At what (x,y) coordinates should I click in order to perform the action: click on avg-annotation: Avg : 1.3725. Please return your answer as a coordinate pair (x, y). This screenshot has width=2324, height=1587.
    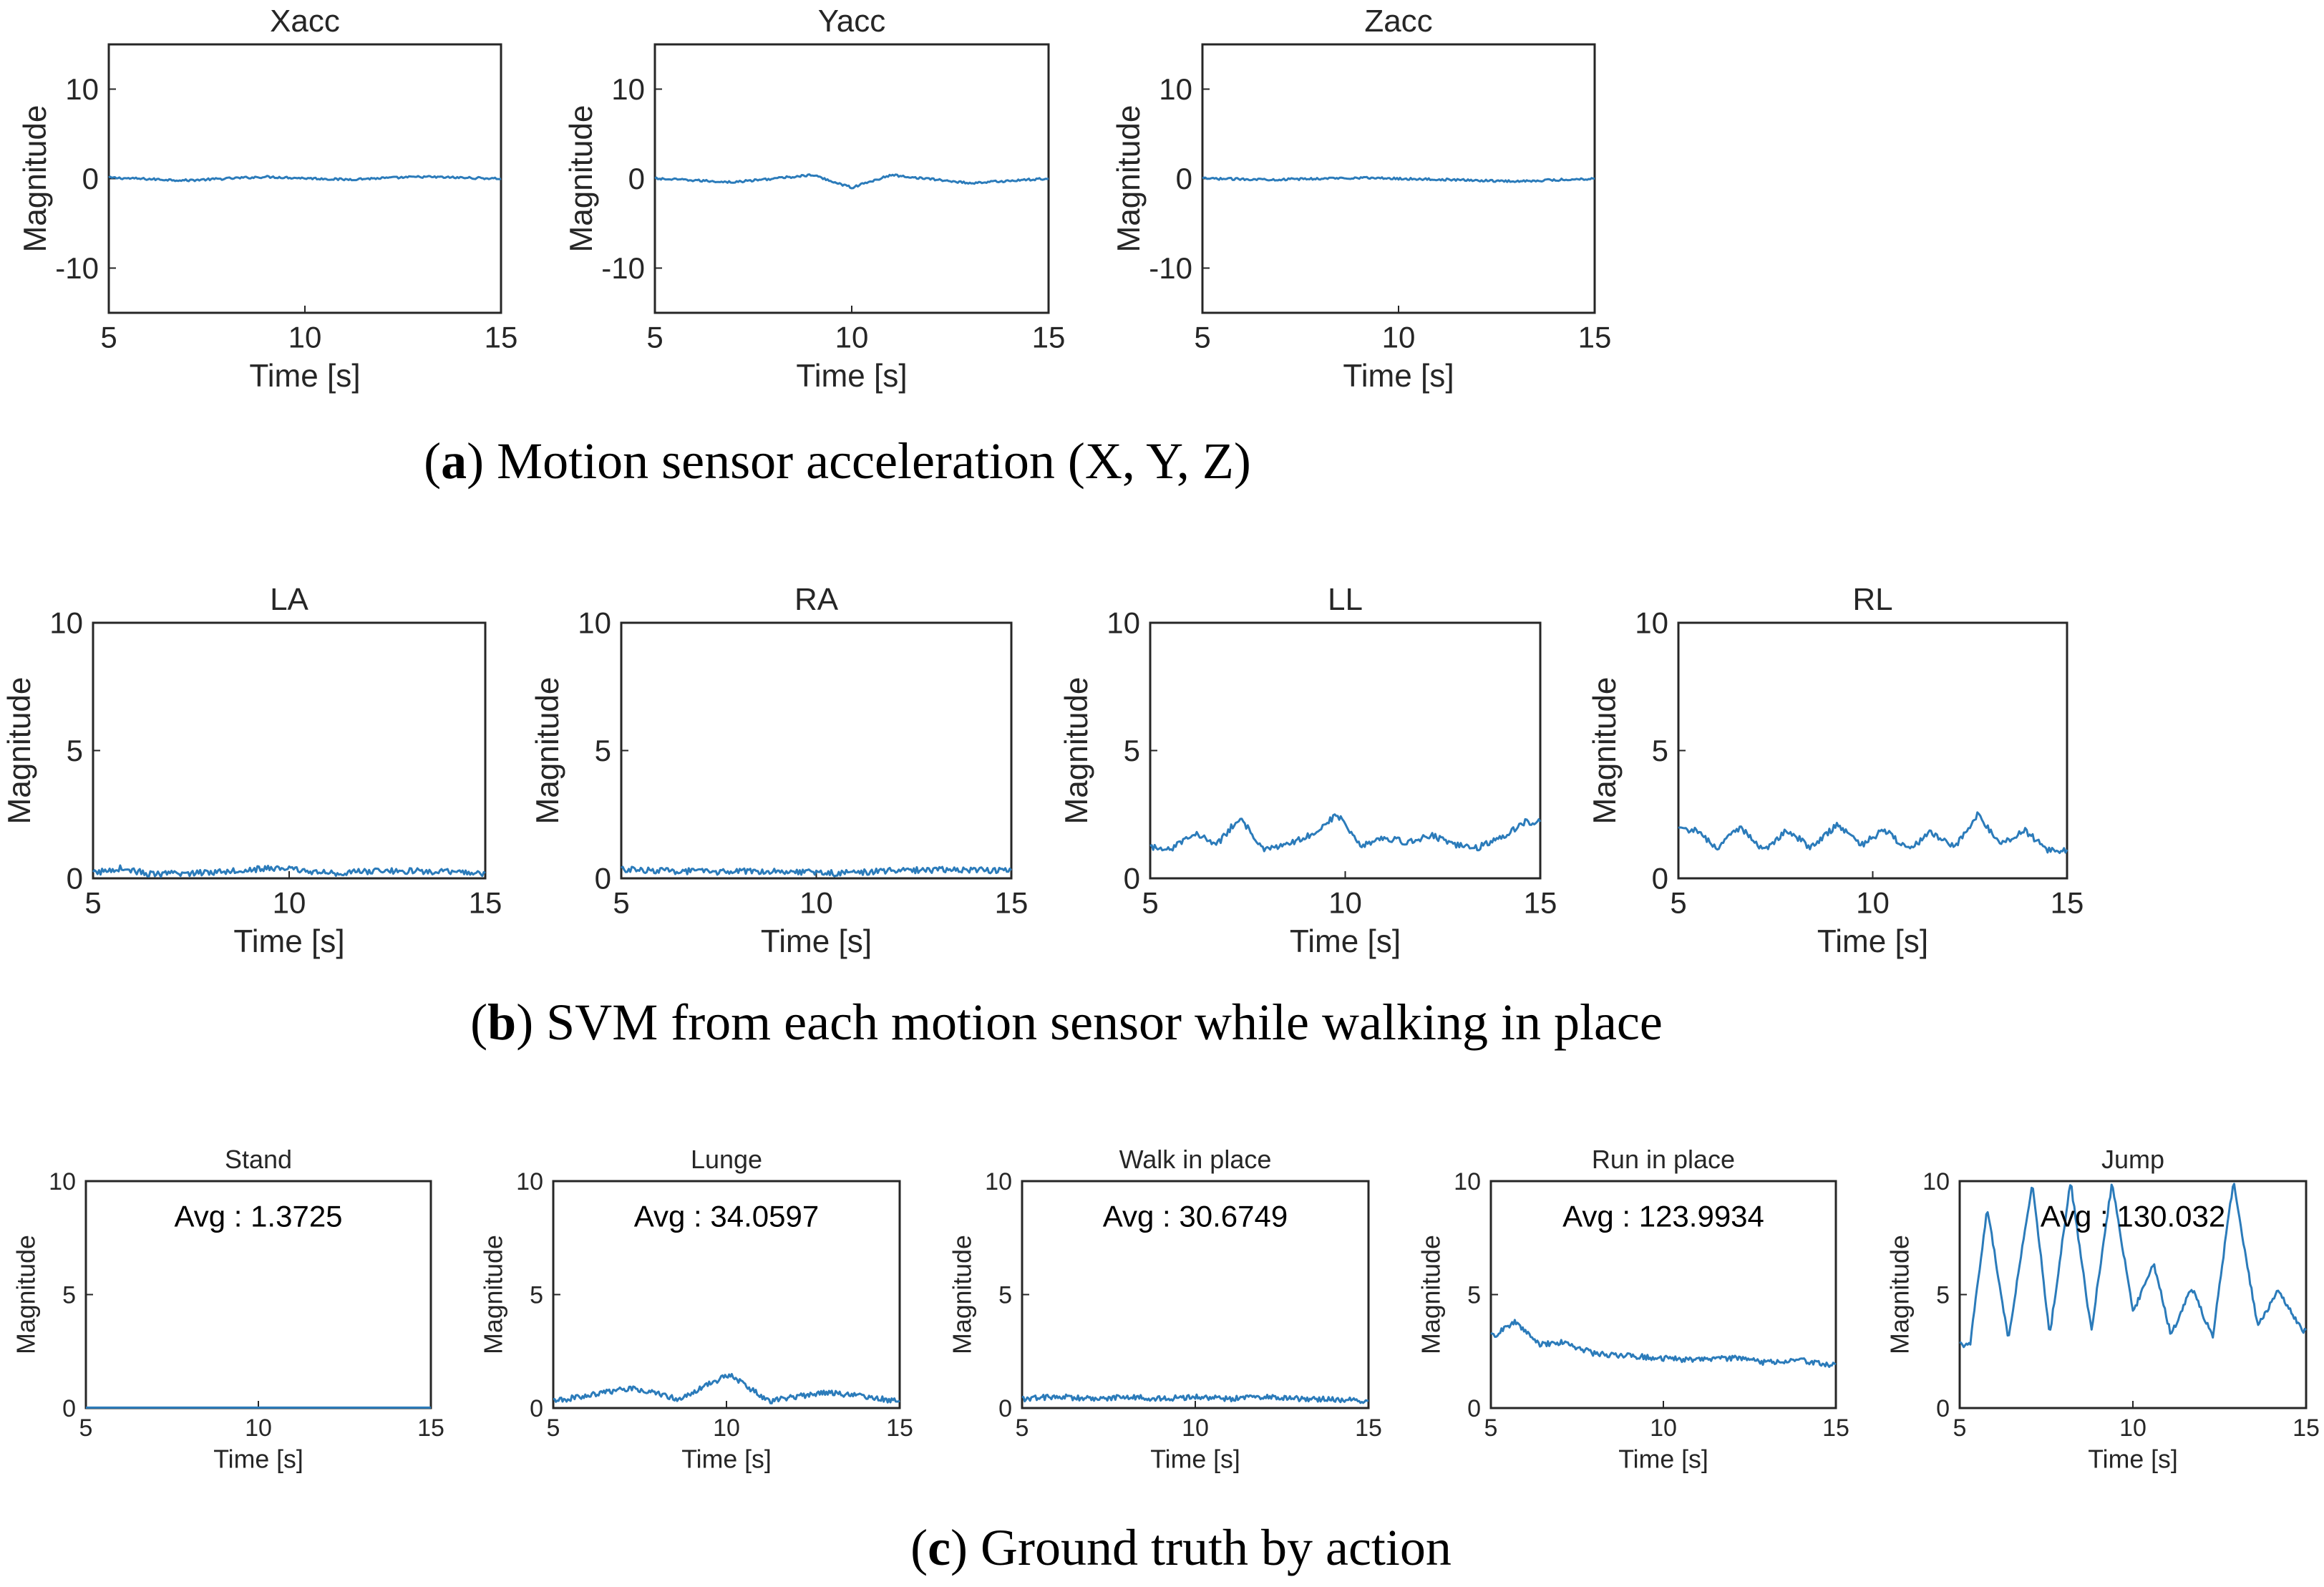
    Looking at the image, I should click on (258, 1216).